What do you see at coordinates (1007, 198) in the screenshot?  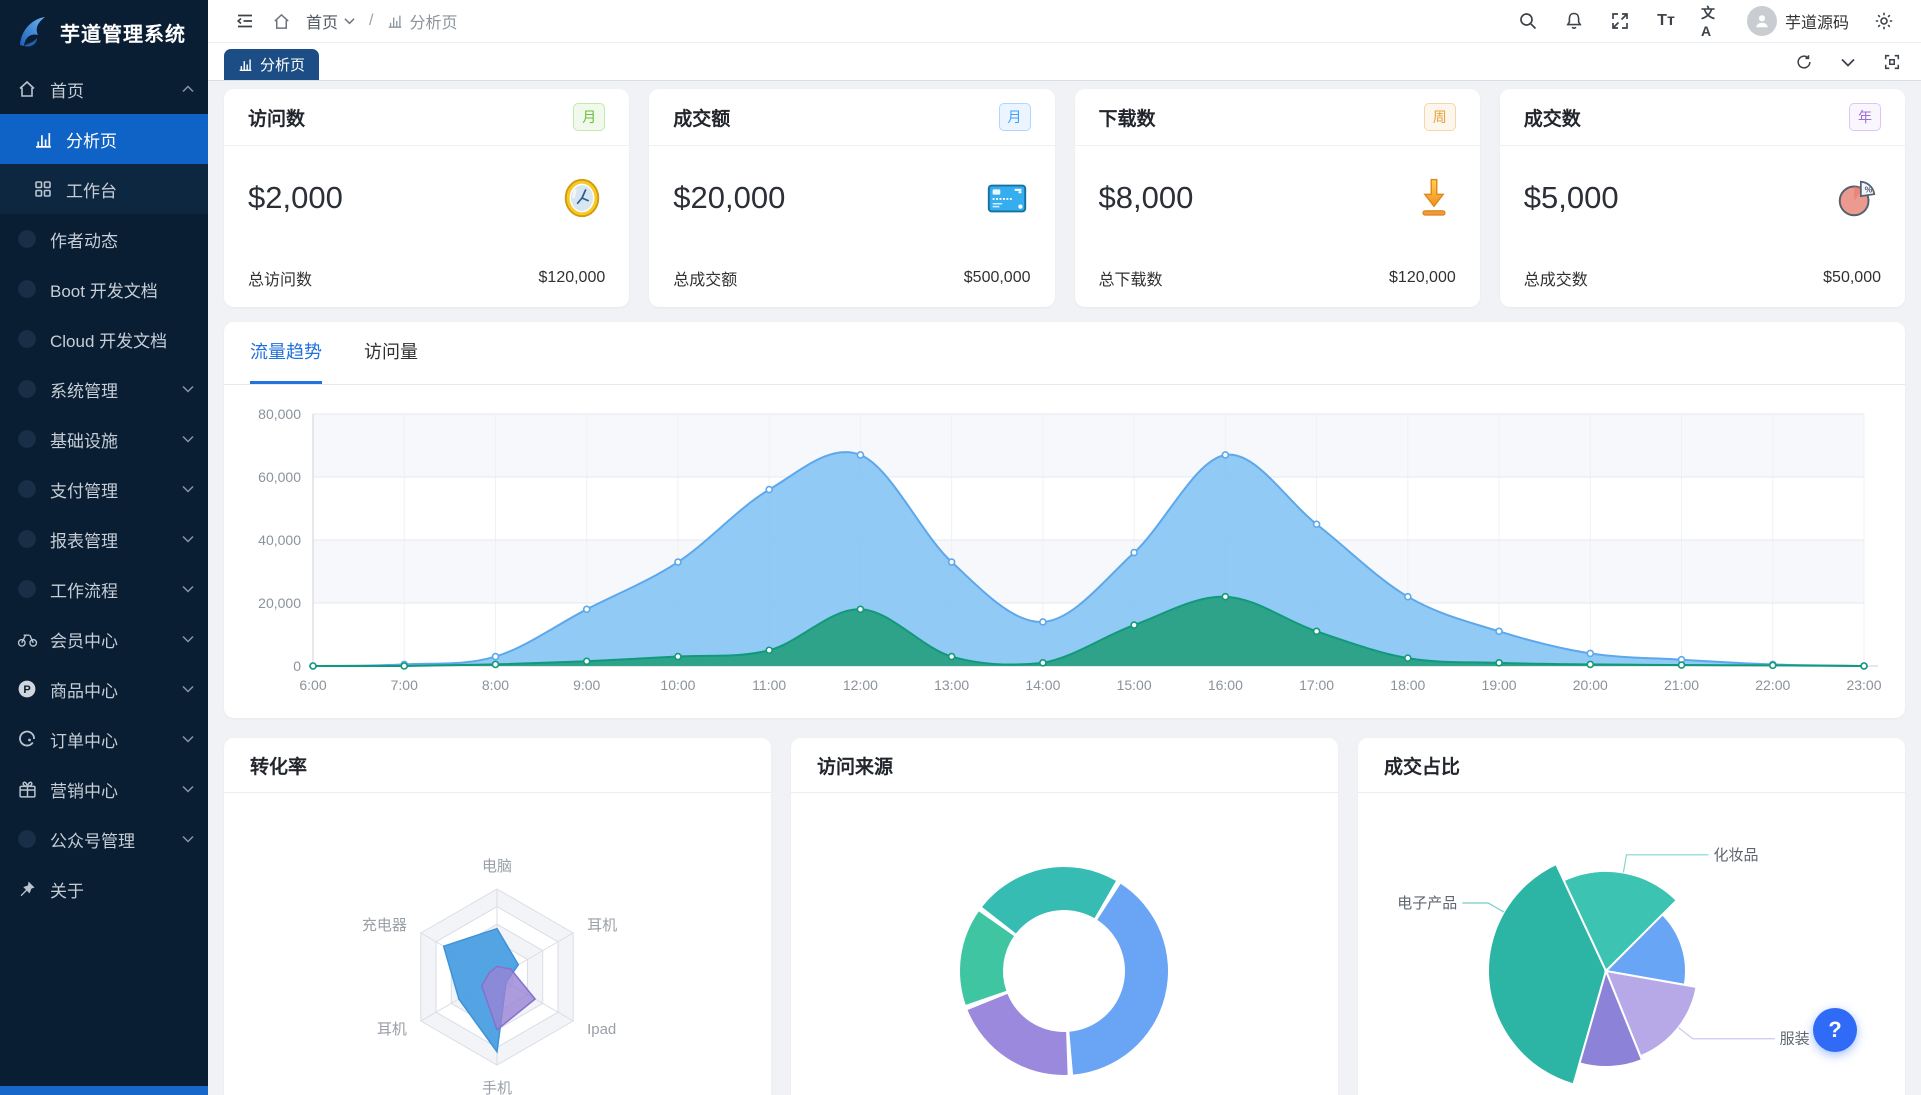 I see `bank-card-icon` at bounding box center [1007, 198].